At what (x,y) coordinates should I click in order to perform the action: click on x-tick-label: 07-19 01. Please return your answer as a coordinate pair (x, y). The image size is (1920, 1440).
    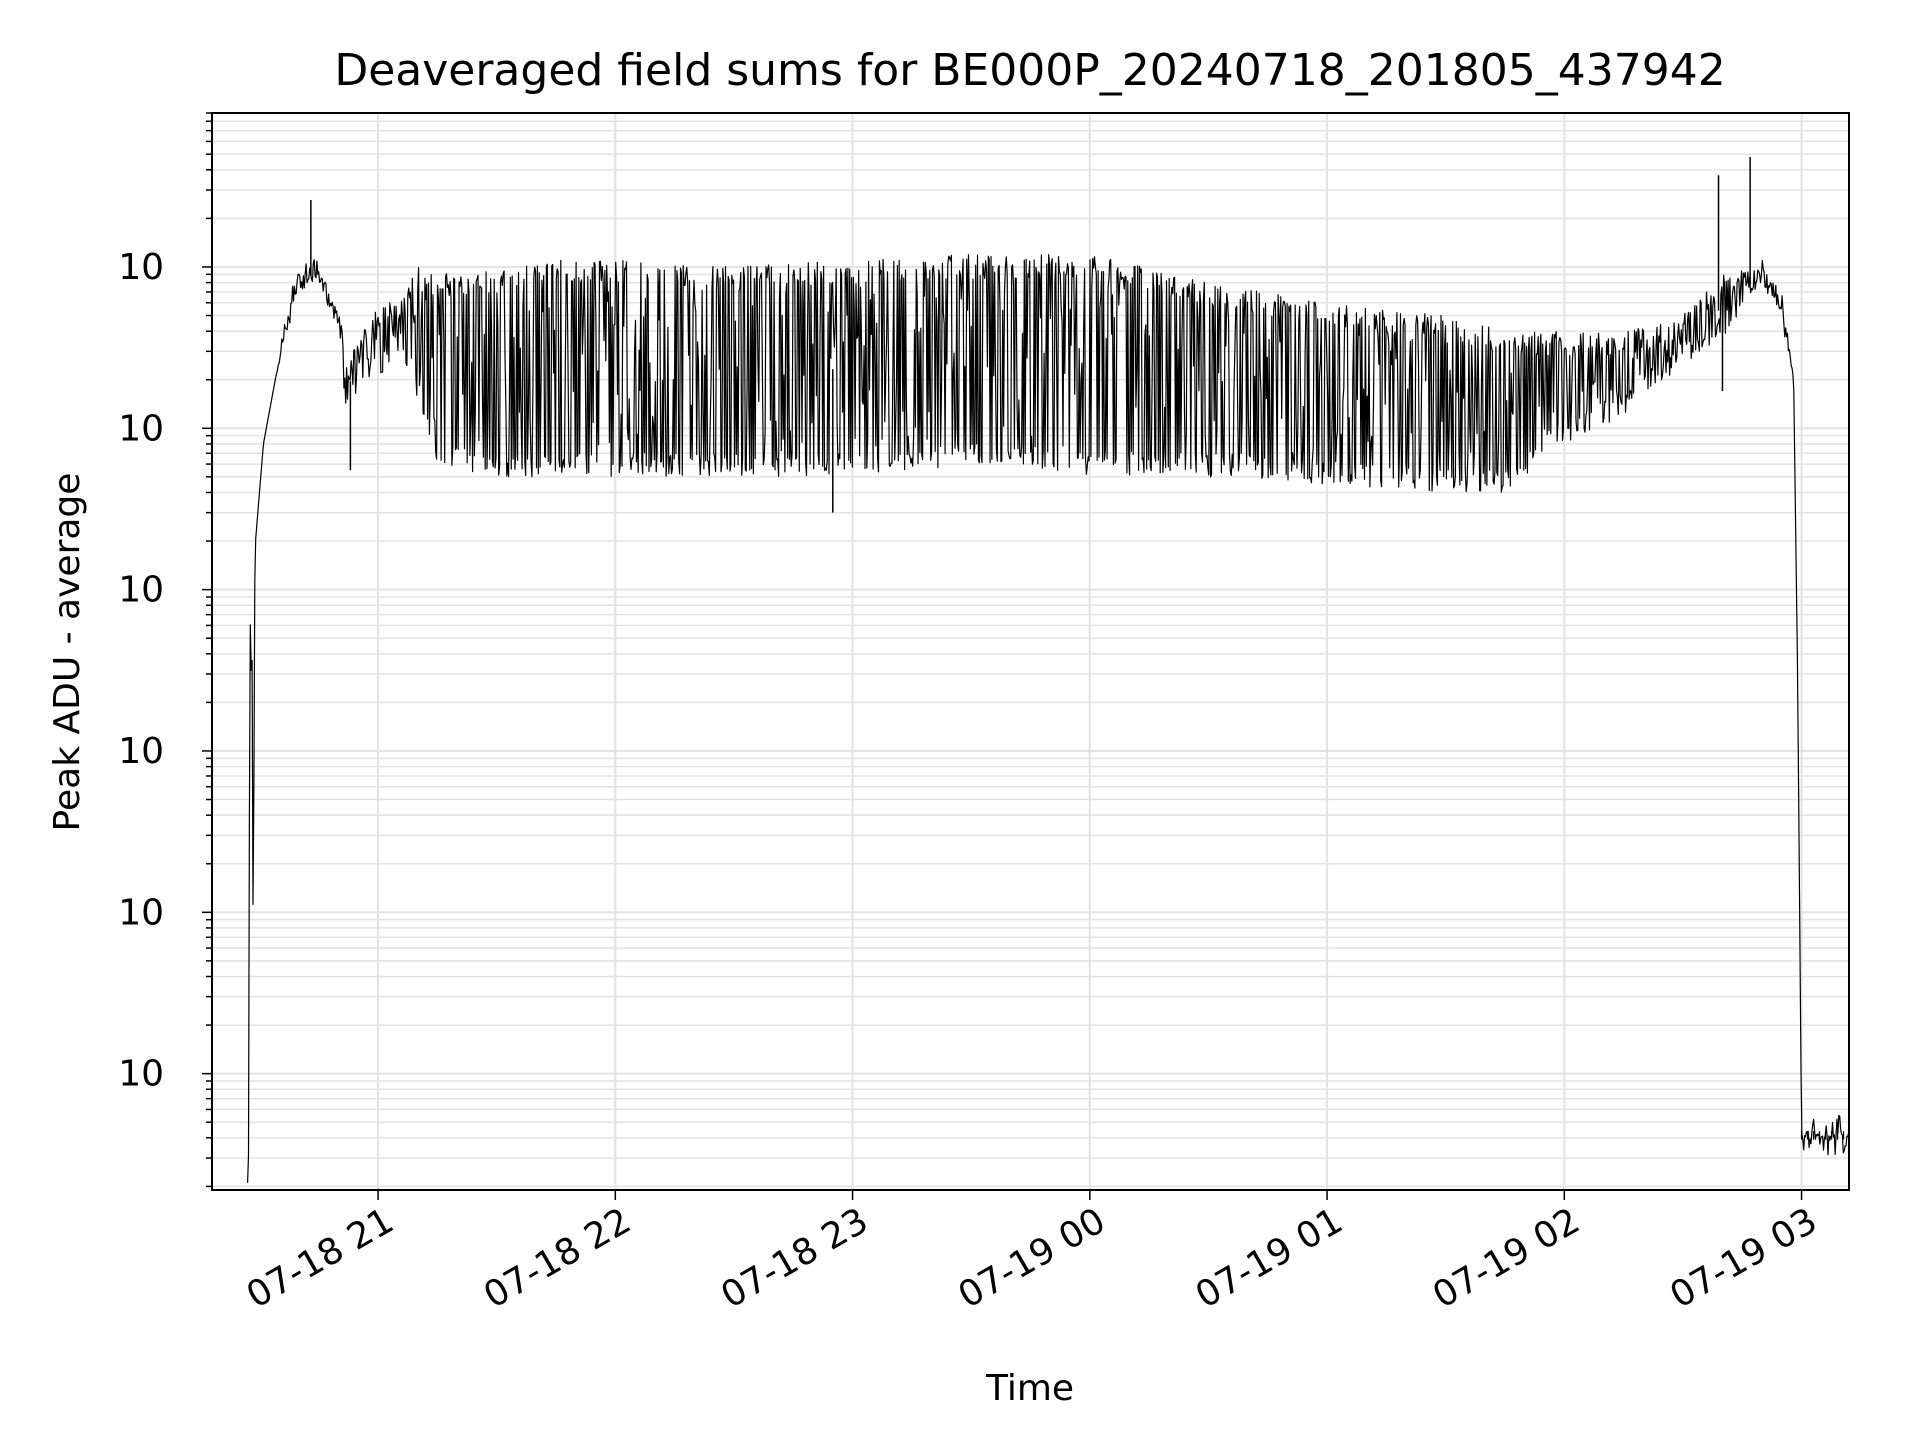
    Looking at the image, I should click on (1269, 1258).